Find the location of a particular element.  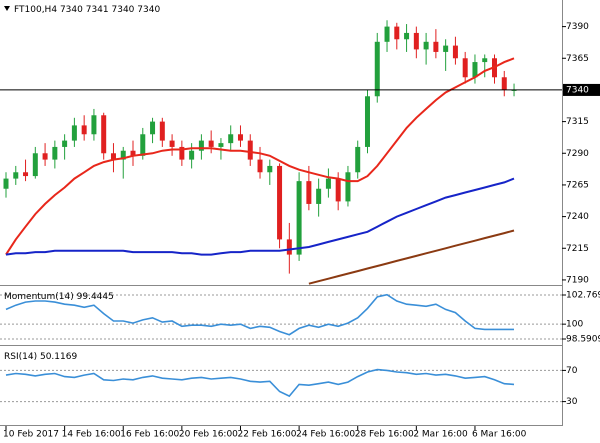

y-tick-label: 102.7693 is located at coordinates (583, 296).